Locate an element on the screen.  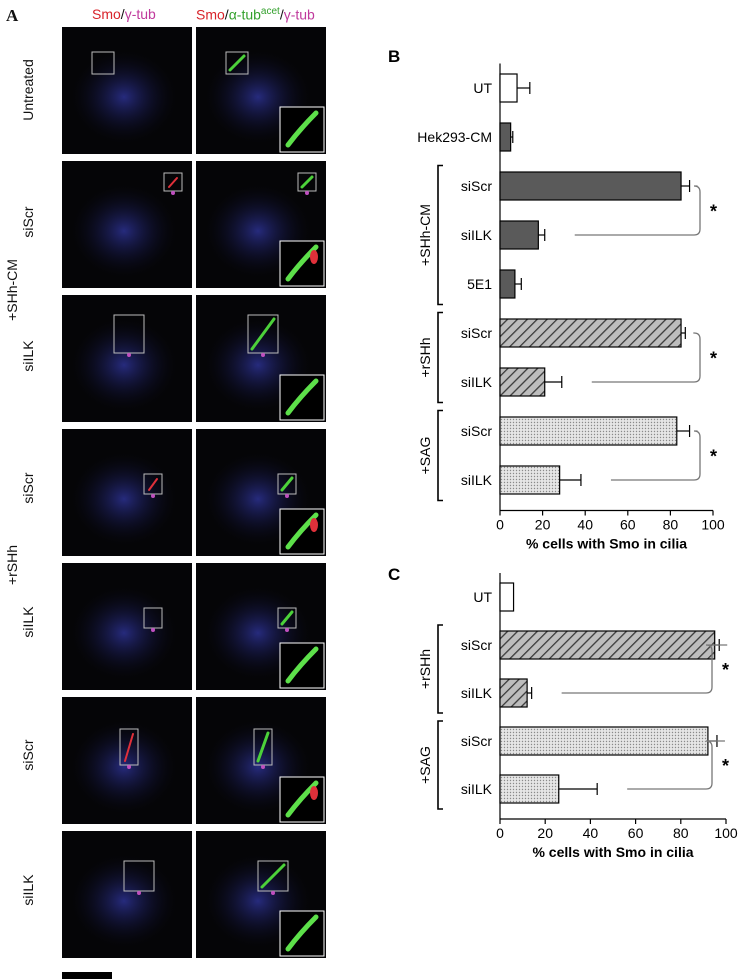
col2-acet: acet is located at coordinates (270, 11).